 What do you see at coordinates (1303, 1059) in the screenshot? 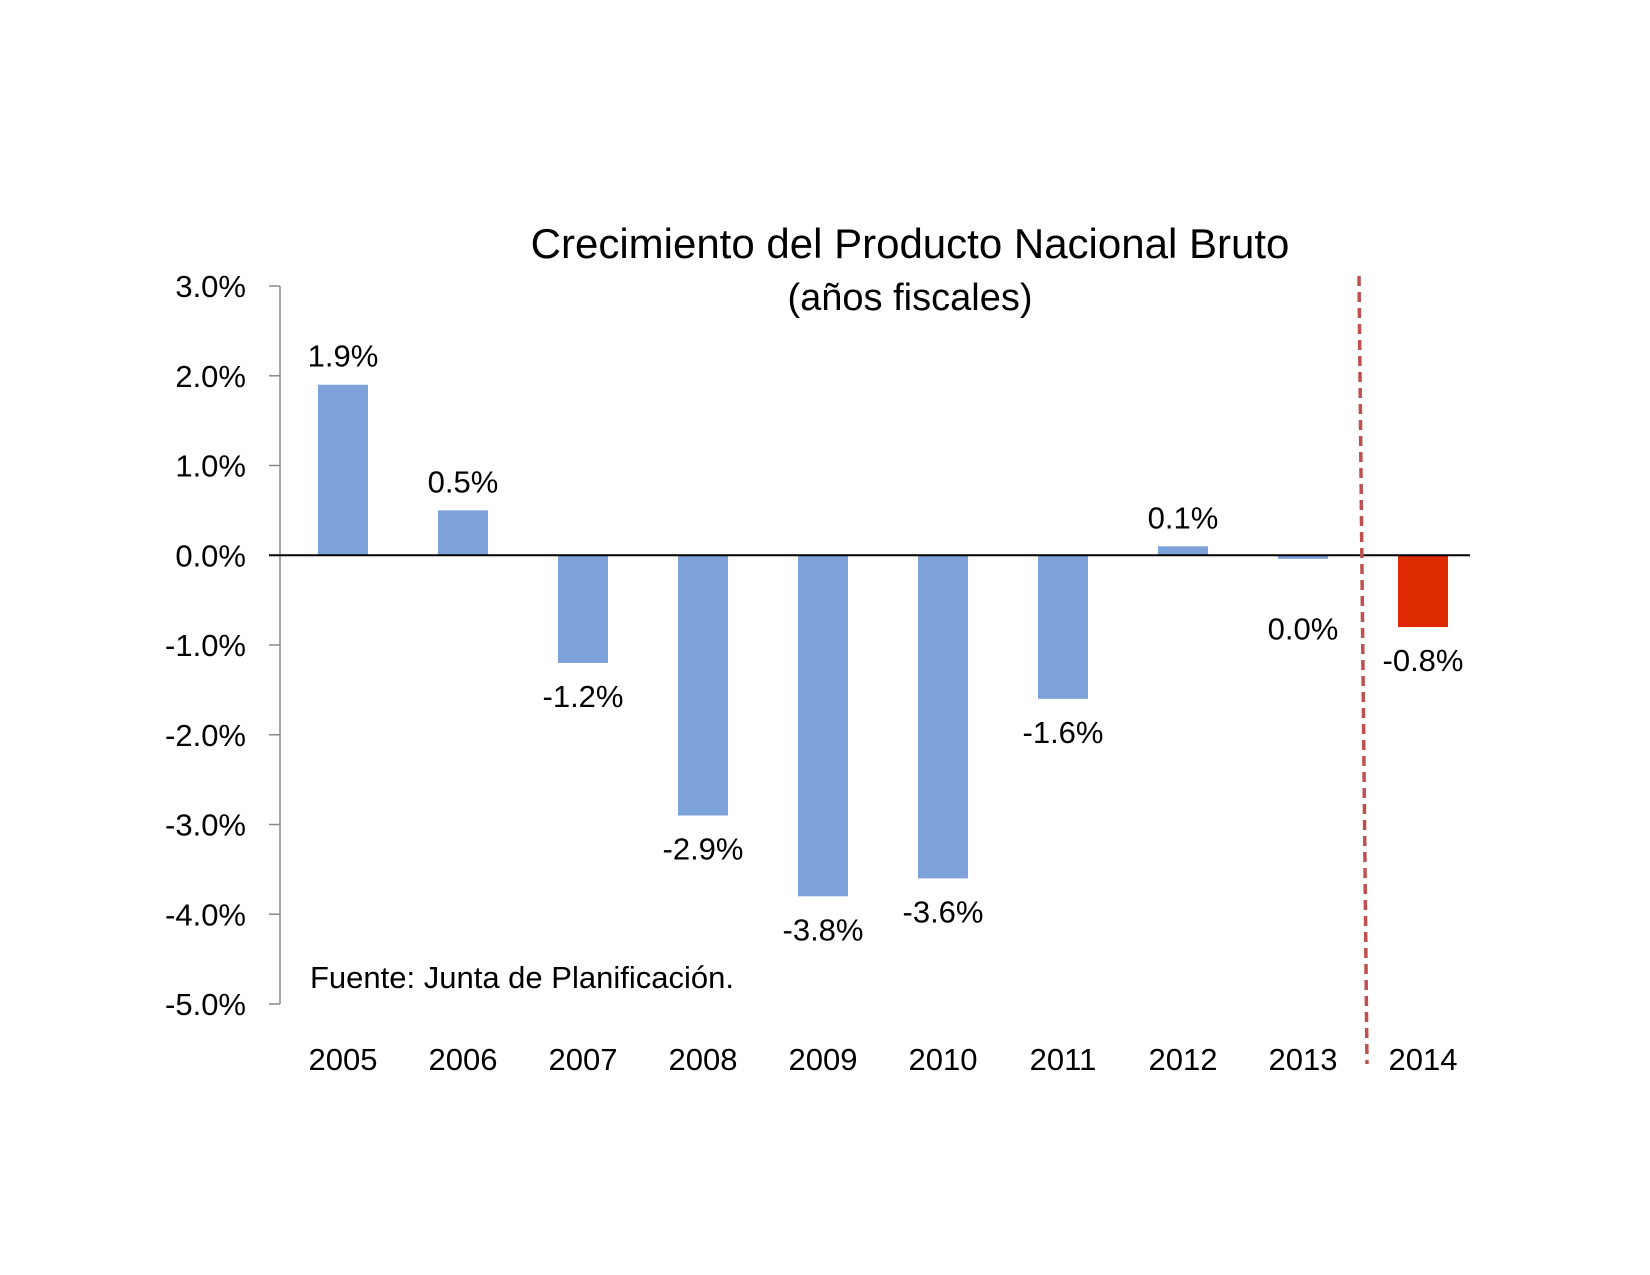
I see `x-tick-label: 2013` at bounding box center [1303, 1059].